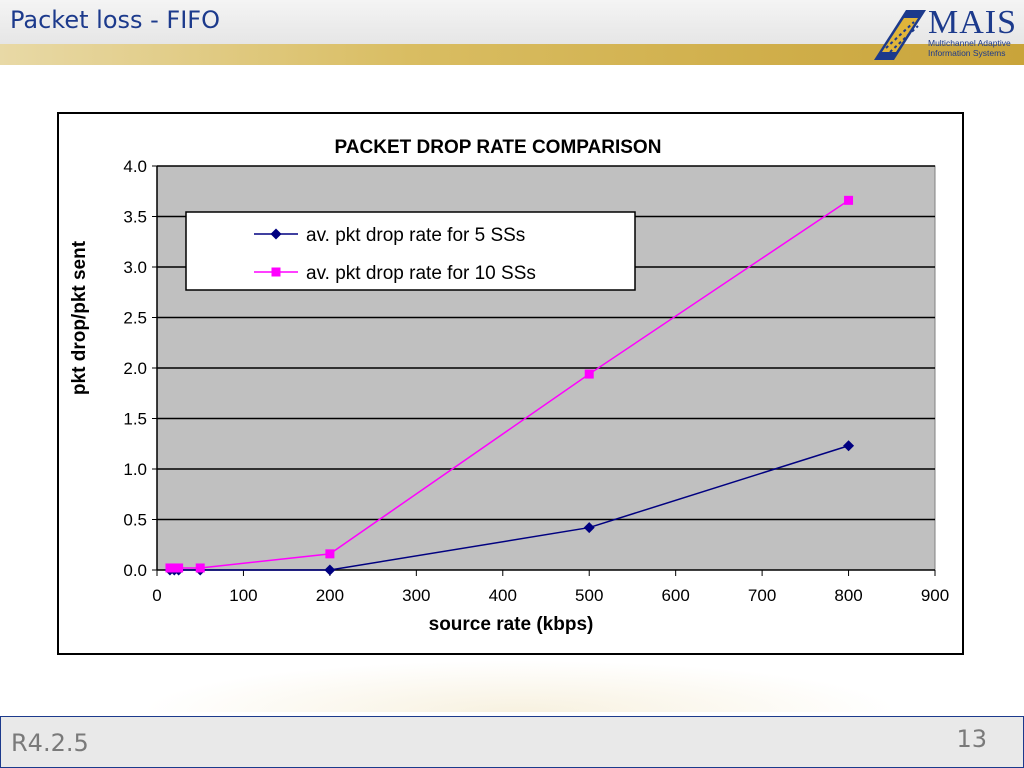 Image resolution: width=1024 pixels, height=768 pixels. Describe the element at coordinates (512, 22) in the screenshot. I see `title-bar: Packet loss - FIFO` at that location.